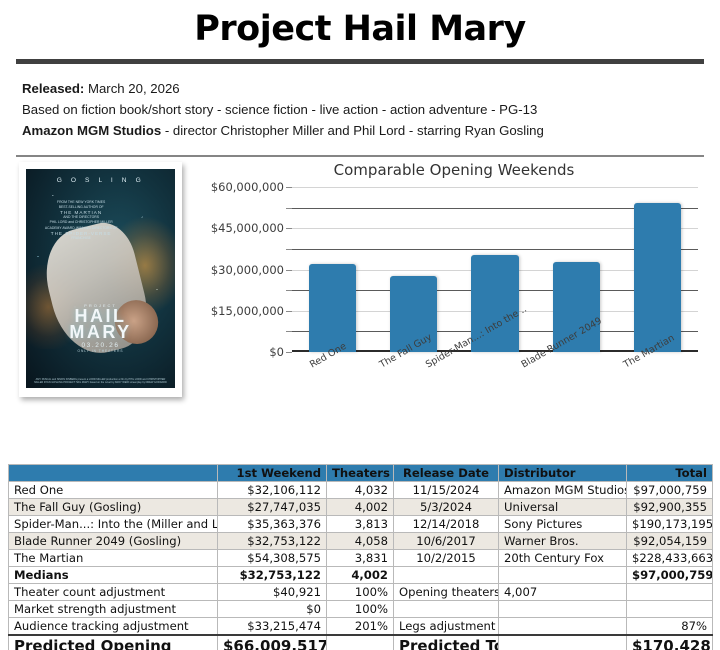 This screenshot has height=650, width=720. Describe the element at coordinates (272, 507) in the screenshot. I see `table-cell: $27,747,035` at that location.